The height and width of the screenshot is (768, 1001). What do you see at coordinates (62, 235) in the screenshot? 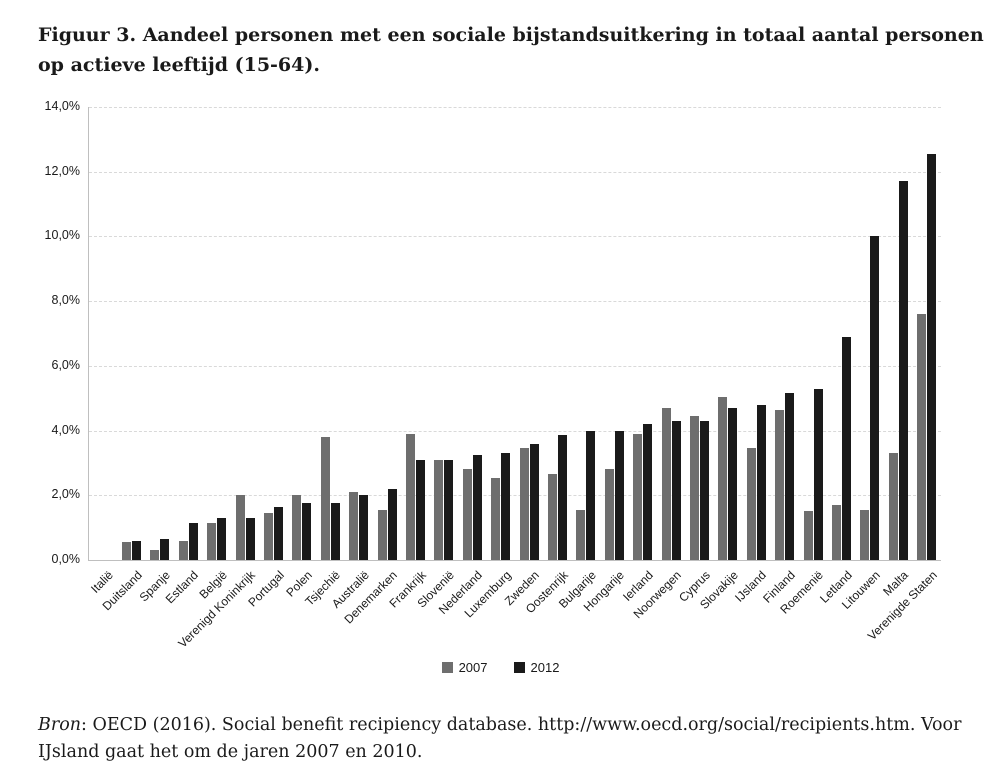
I see `y-axis-tick-label: 10,0%` at bounding box center [62, 235].